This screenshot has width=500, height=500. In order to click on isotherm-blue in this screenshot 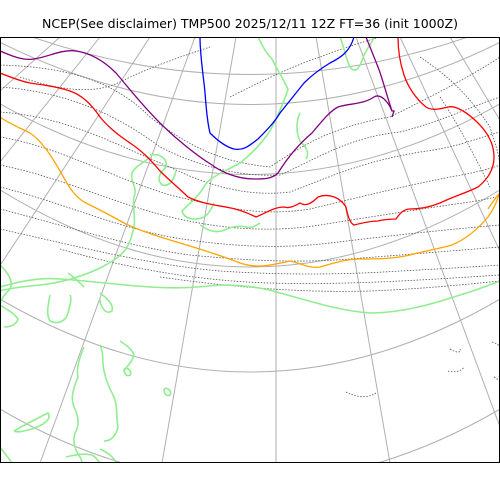, I will do `click(277, 94)`.